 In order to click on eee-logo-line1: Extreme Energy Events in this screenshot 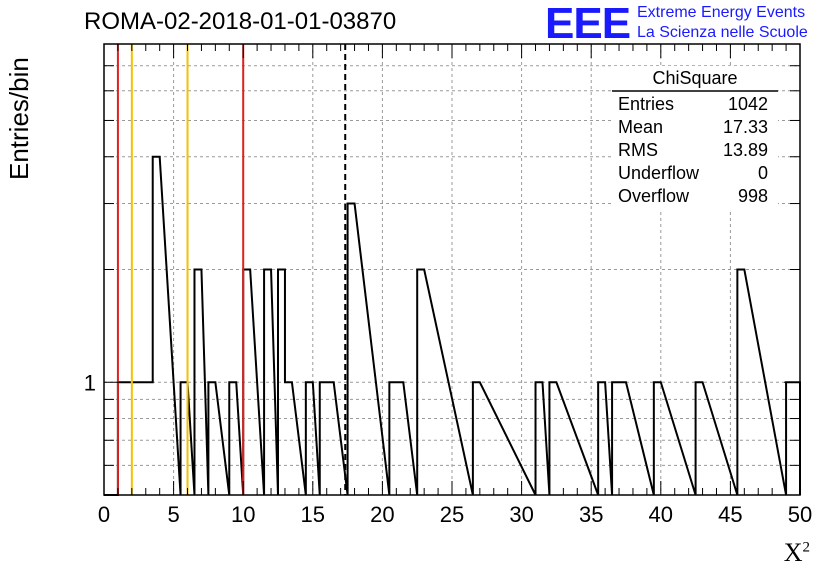, I will do `click(721, 12)`.